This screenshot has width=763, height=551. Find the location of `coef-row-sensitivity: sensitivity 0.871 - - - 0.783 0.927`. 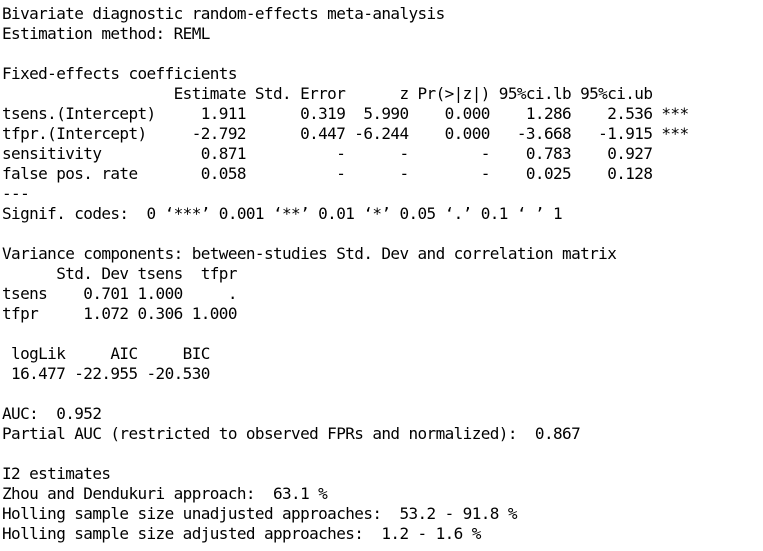

coef-row-sensitivity: sensitivity 0.871 - - - 0.783 0.927 is located at coordinates (345, 153).